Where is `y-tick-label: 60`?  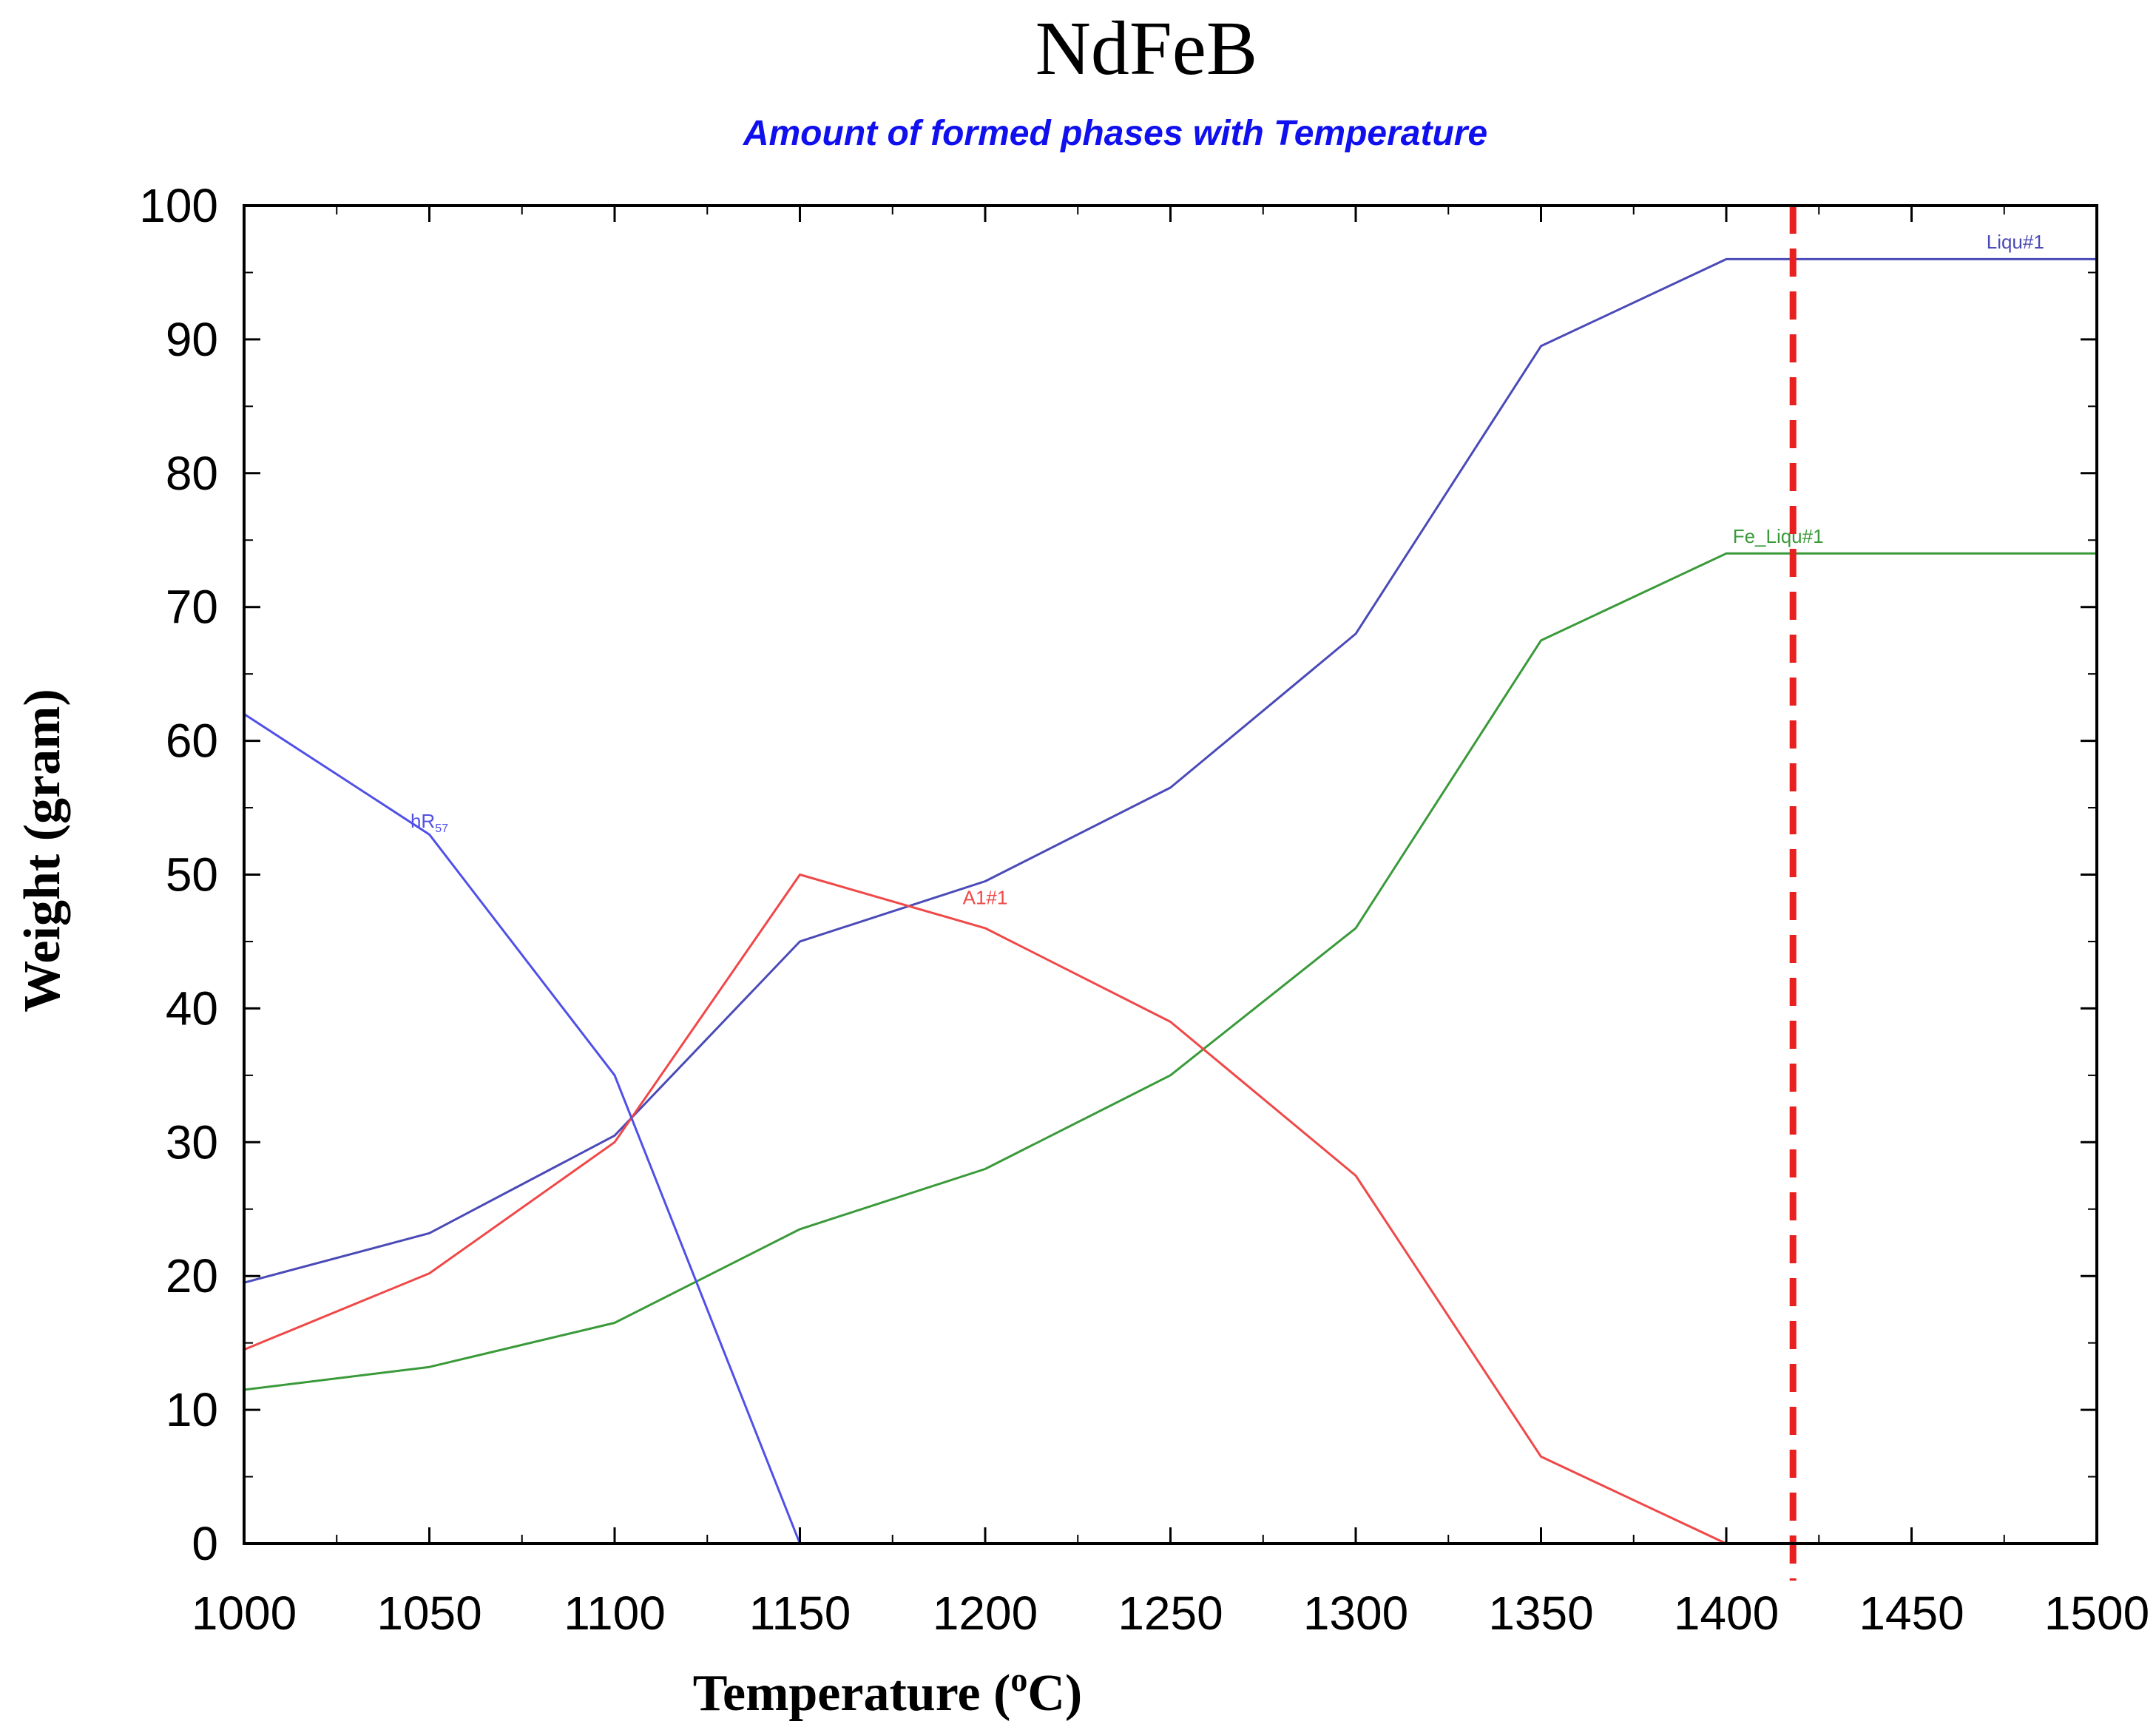
y-tick-label: 60 is located at coordinates (192, 741).